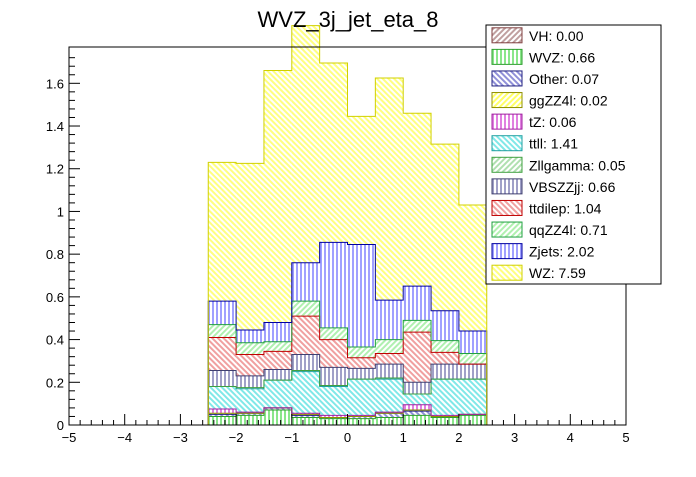 This screenshot has width=696, height=477. Describe the element at coordinates (347, 437) in the screenshot. I see `x-tick-label: 0` at that location.